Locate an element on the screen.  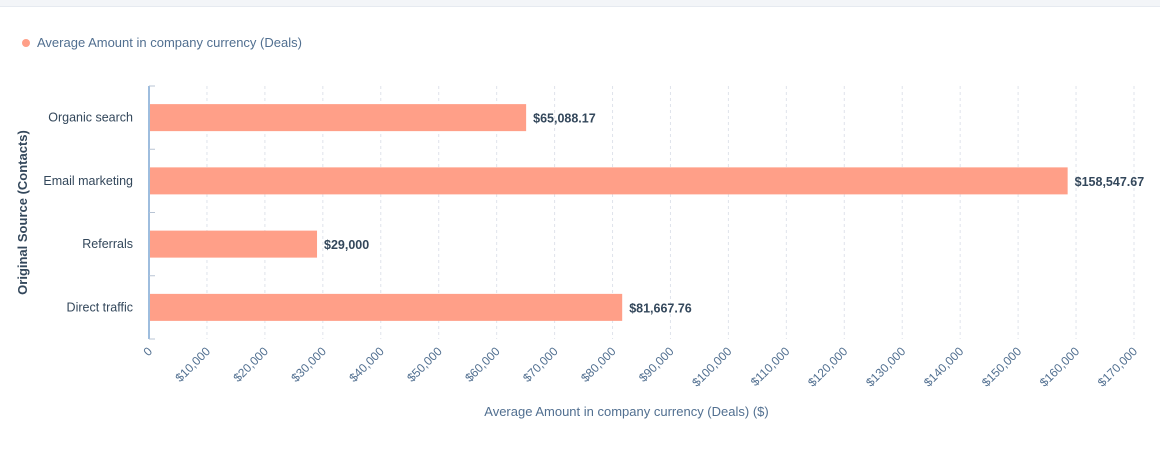
x-tick-label: $170,000 is located at coordinates (1118, 367).